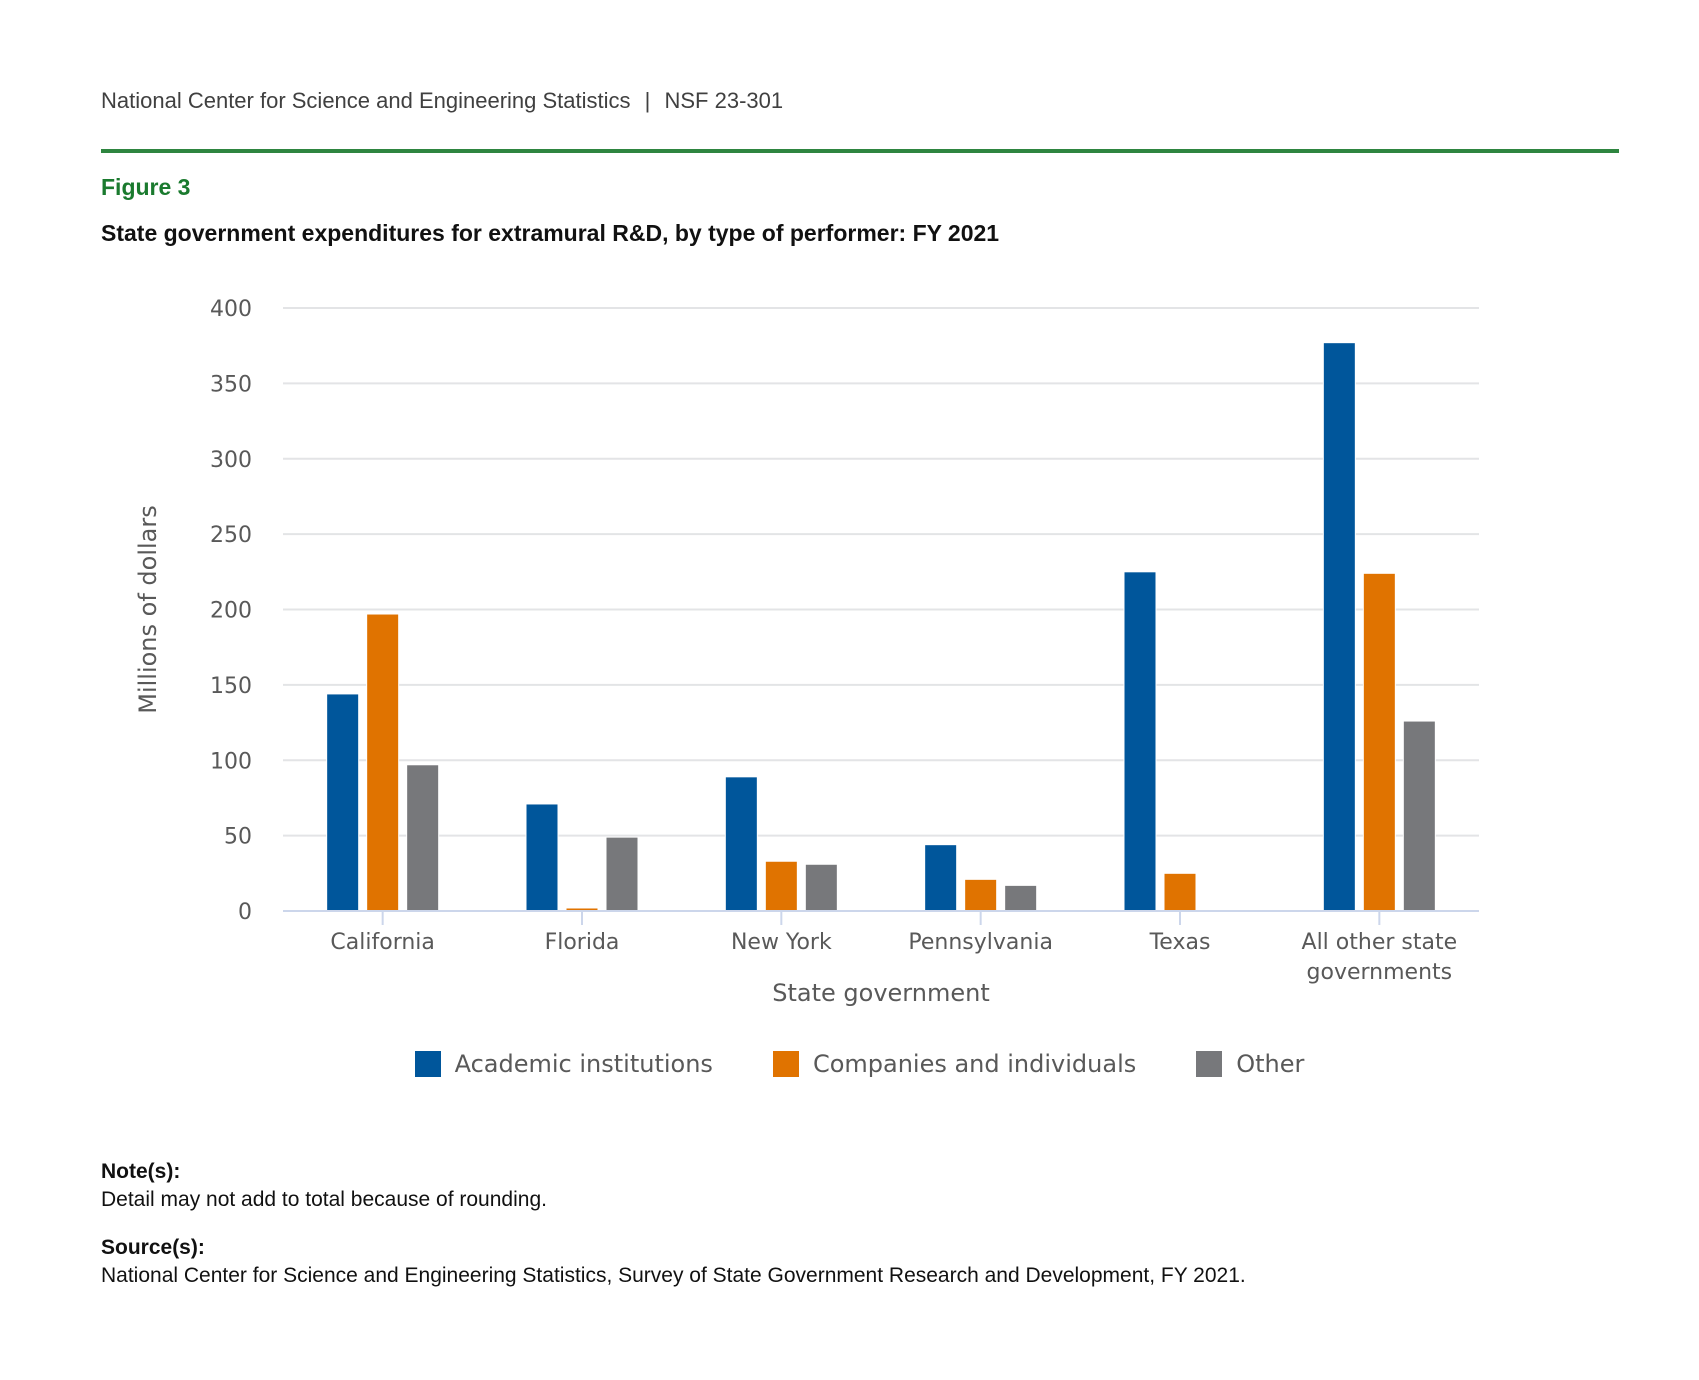 This screenshot has width=1699, height=1380. Describe the element at coordinates (153, 1247) in the screenshot. I see `source-label: Source(s):` at that location.